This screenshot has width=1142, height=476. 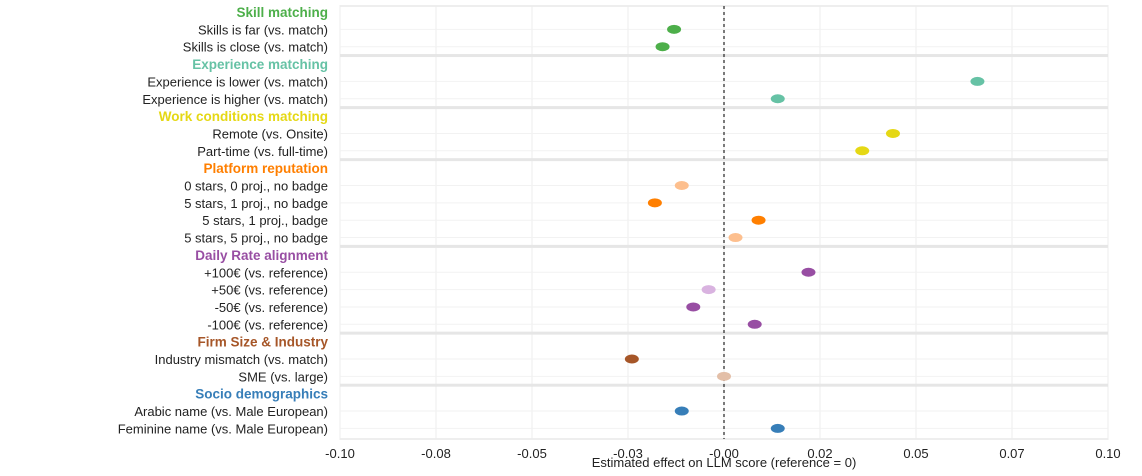 What do you see at coordinates (260, 64) in the screenshot?
I see `group-header: Experience matching` at bounding box center [260, 64].